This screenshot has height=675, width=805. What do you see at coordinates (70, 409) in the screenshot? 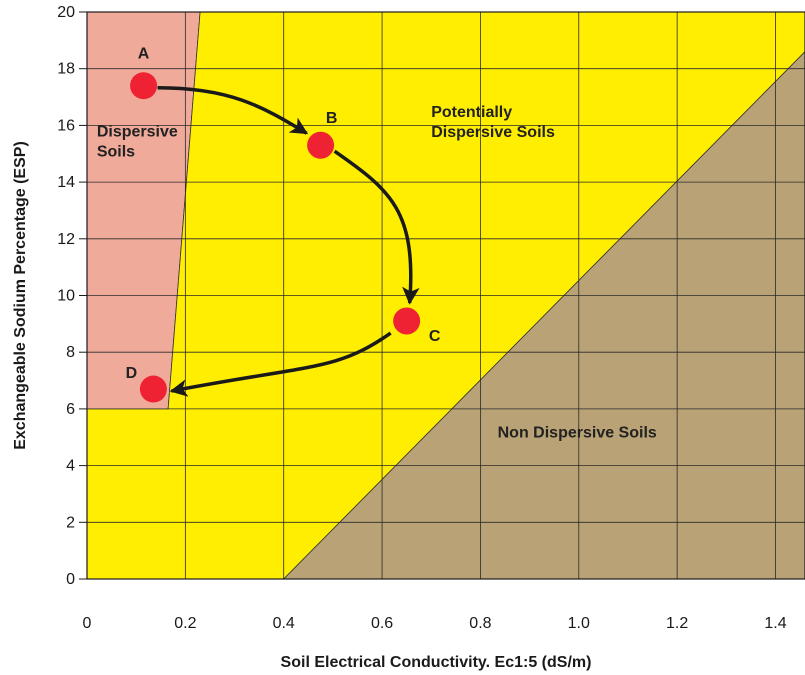
I see `y-tick-label: 6` at bounding box center [70, 409].